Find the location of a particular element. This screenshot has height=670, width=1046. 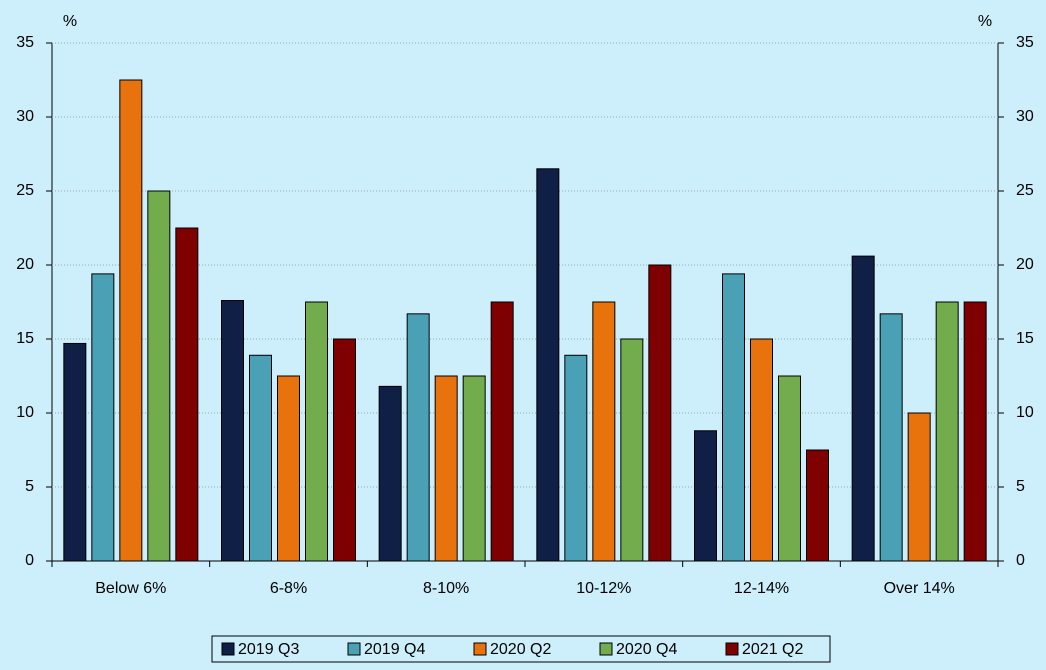

legend-box is located at coordinates (521, 649).